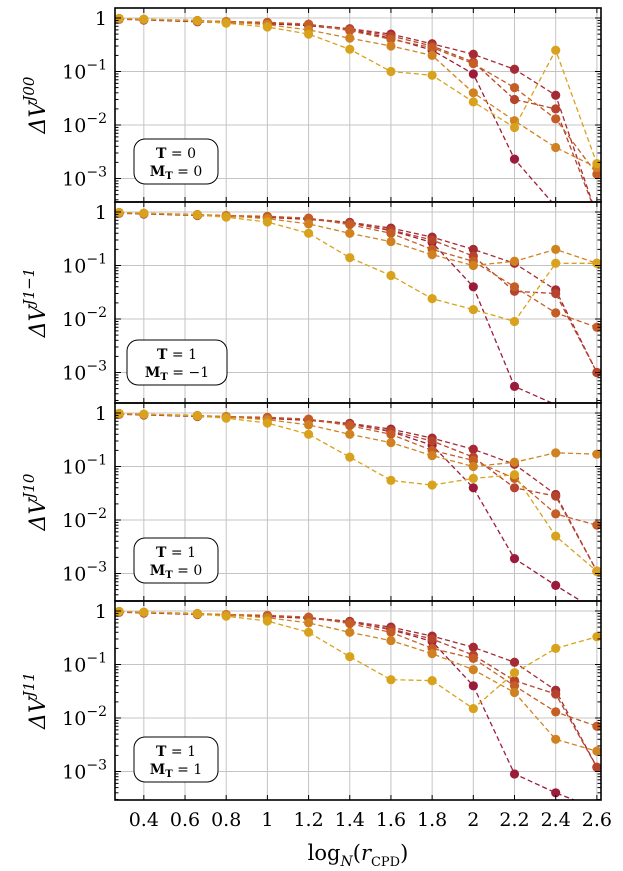 This screenshot has height=871, width=623. What do you see at coordinates (176, 154) in the screenshot?
I see `annotation-line-1: T = 0` at bounding box center [176, 154].